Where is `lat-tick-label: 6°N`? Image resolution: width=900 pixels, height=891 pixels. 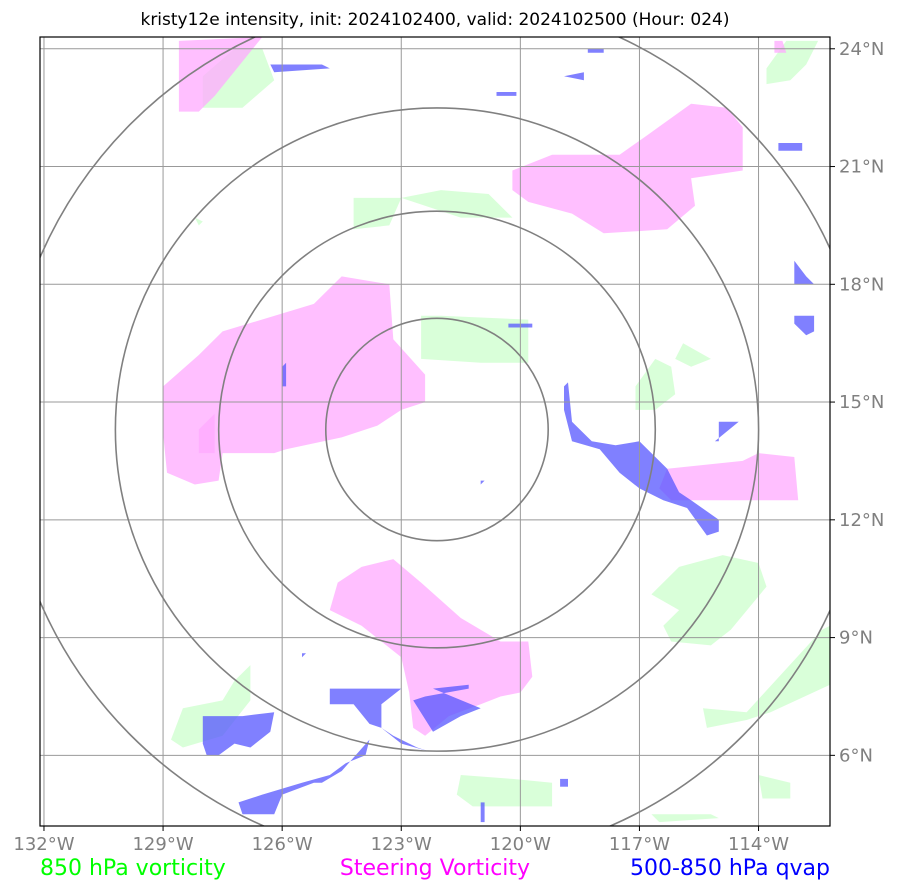
lat-tick-label: 6°N is located at coordinates (856, 755).